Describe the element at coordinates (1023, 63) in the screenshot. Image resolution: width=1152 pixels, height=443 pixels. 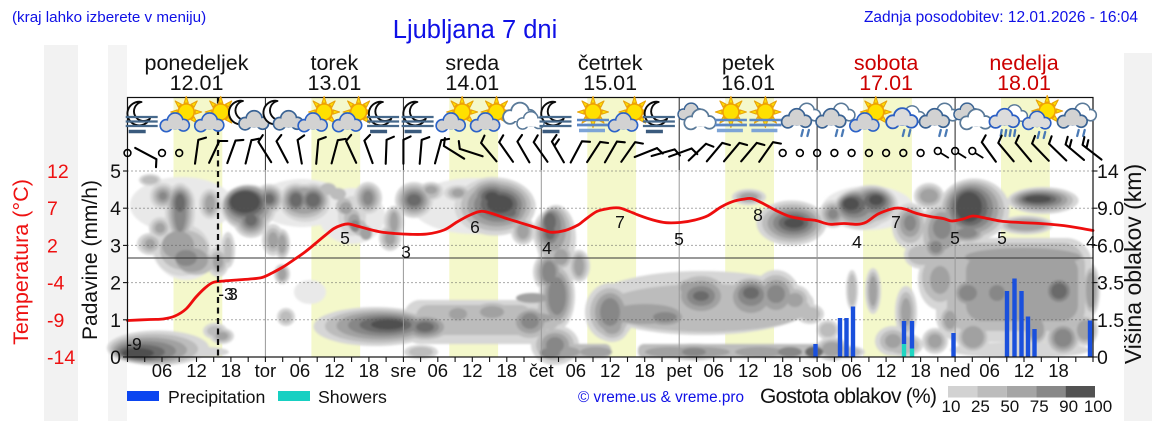
I see `svg-text: nedelja` at that location.